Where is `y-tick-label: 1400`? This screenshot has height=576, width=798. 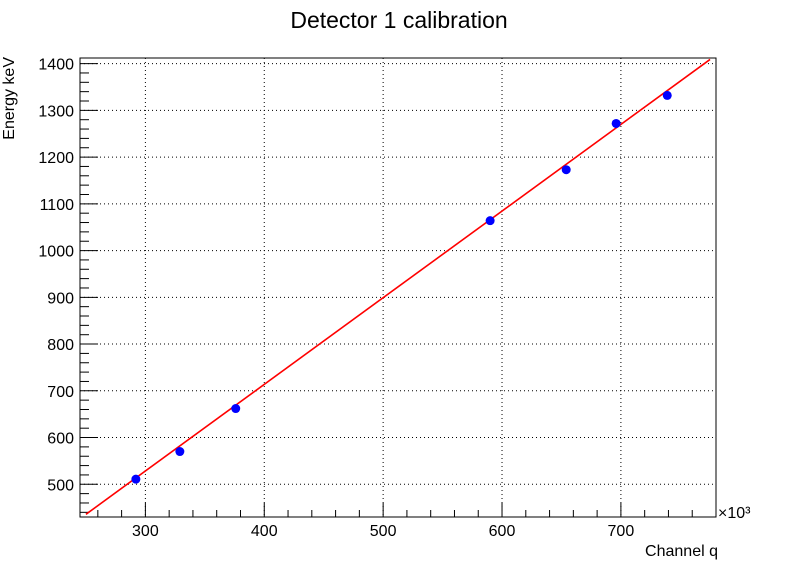 y-tick-label: 1400 is located at coordinates (56, 65).